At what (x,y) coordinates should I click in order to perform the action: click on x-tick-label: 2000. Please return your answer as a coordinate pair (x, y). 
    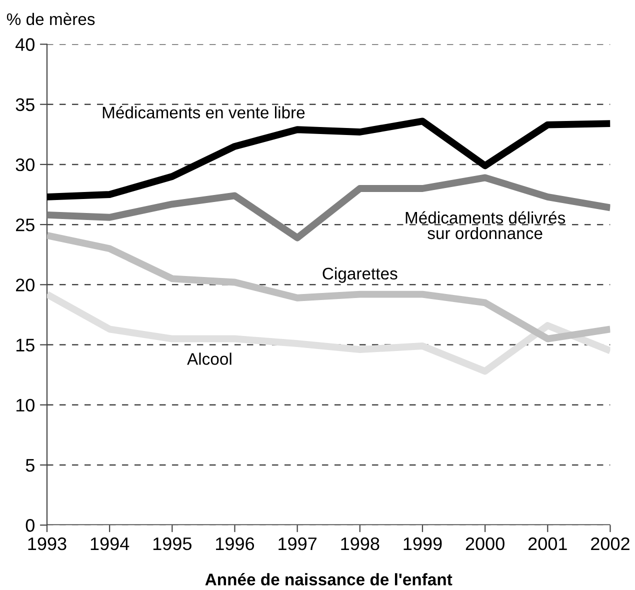
    Looking at the image, I should click on (485, 543).